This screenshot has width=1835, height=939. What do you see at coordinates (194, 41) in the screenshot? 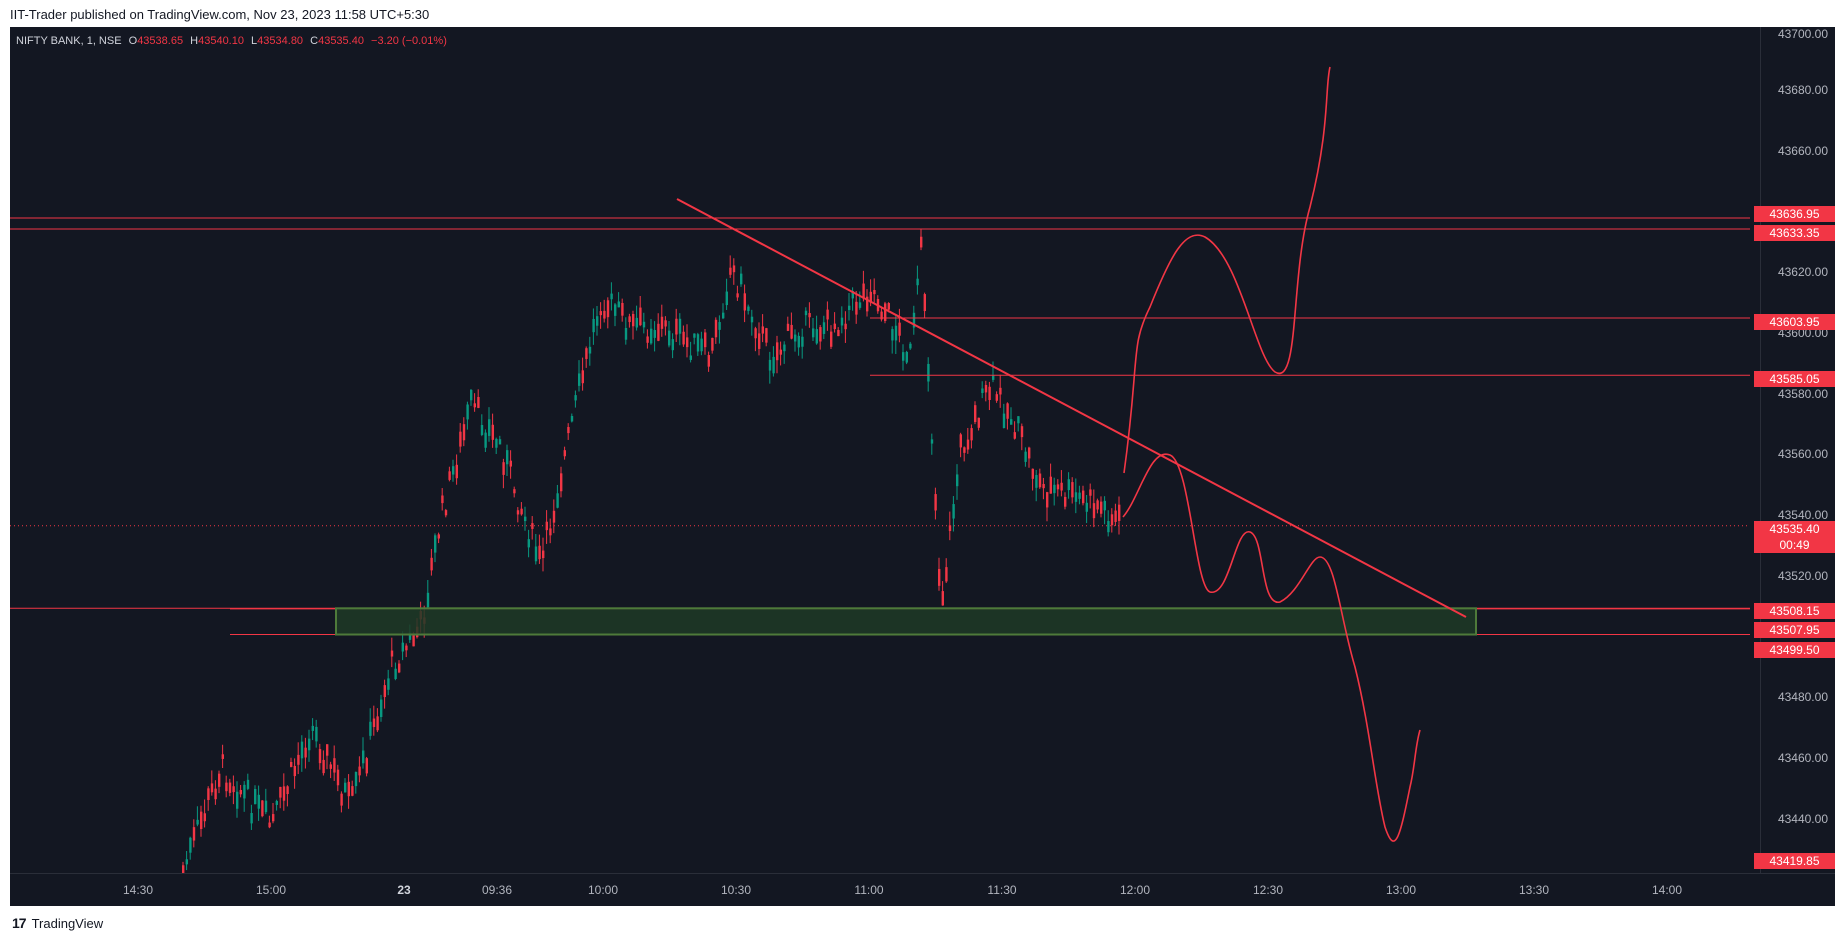
I see `high-label: H` at bounding box center [194, 41].